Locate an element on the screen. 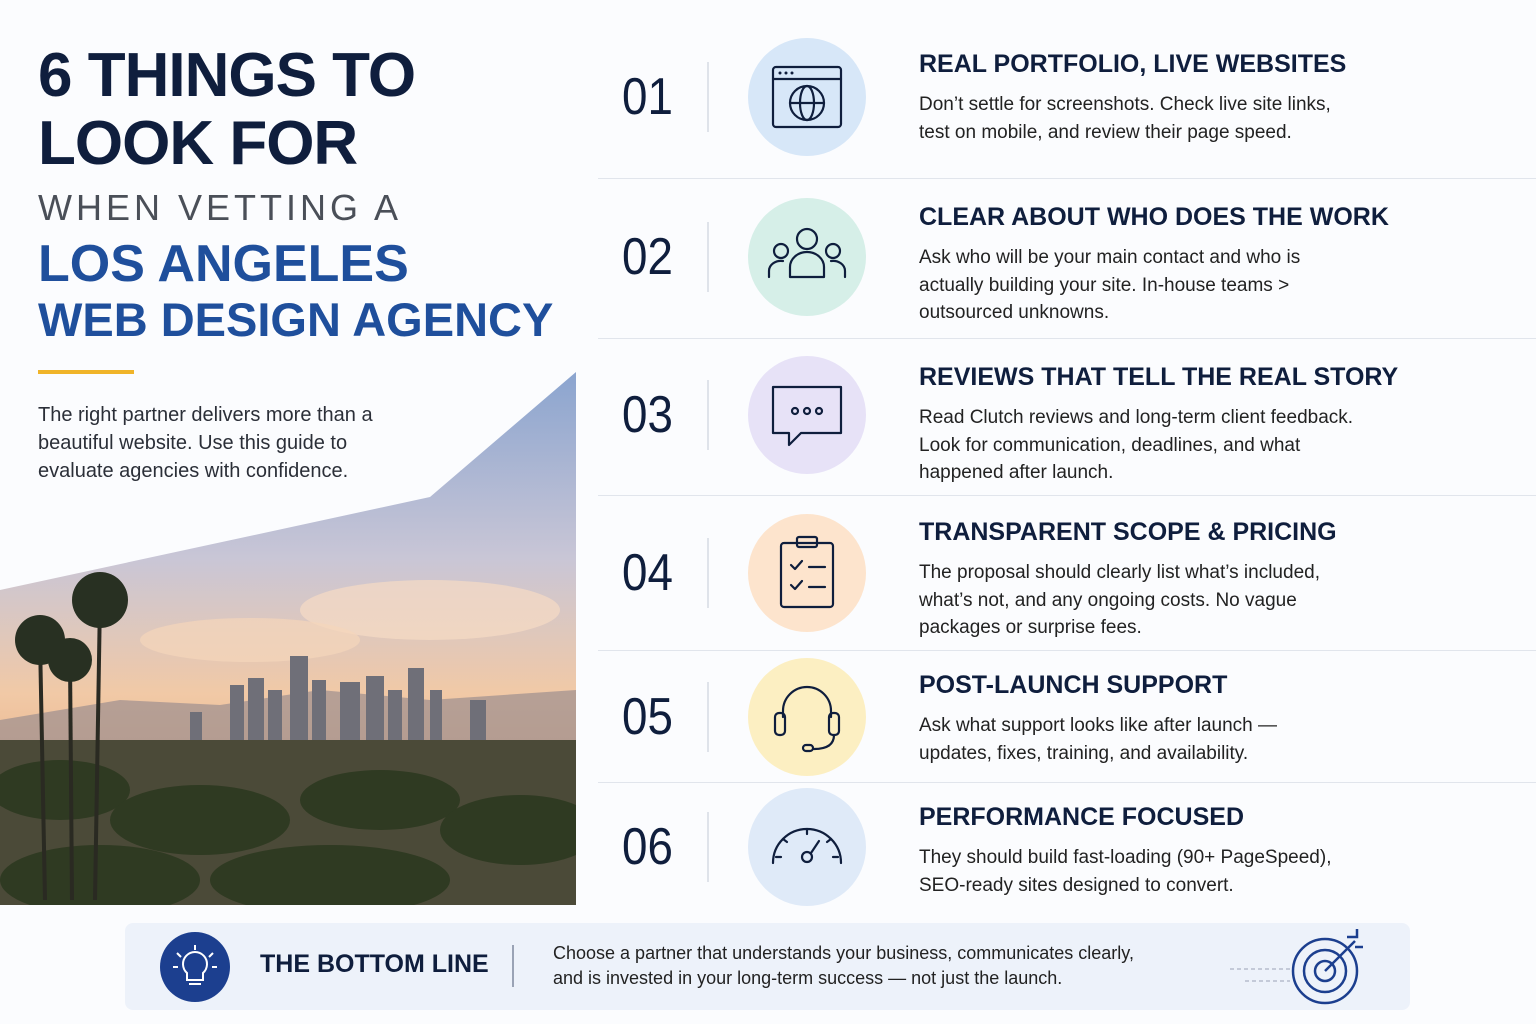  title-line: LOOK FOR is located at coordinates (198, 143).